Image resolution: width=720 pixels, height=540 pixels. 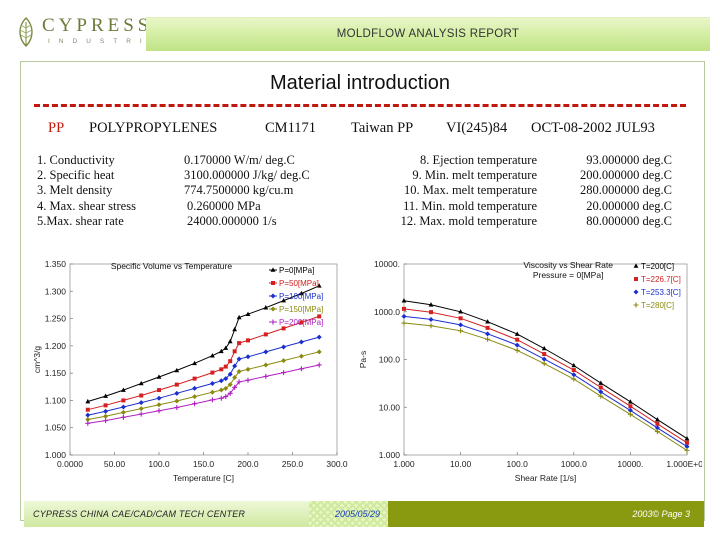 What do you see at coordinates (661, 292) in the screenshot?
I see `legend-label: T=253.3[C]` at bounding box center [661, 292].